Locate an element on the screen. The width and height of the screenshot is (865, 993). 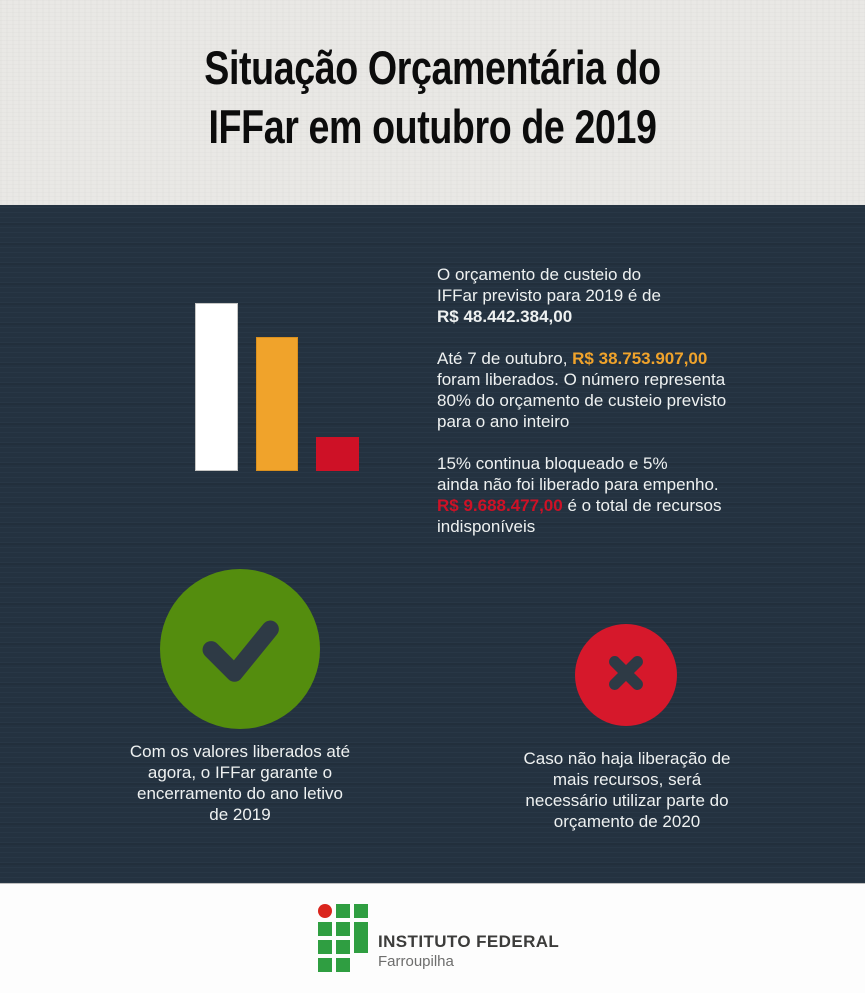
budget-bar-chart is located at coordinates (280, 387).